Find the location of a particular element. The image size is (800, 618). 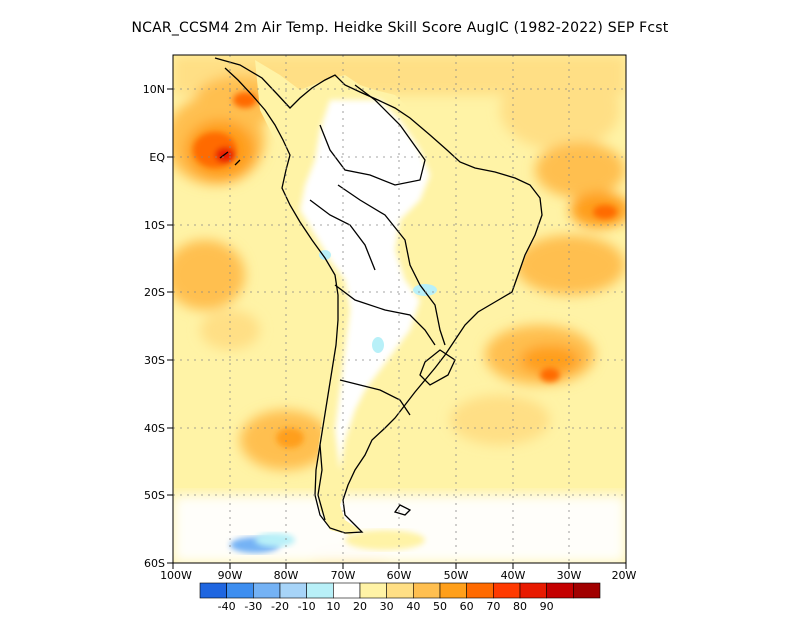

lon-label: 60W is located at coordinates (399, 575).